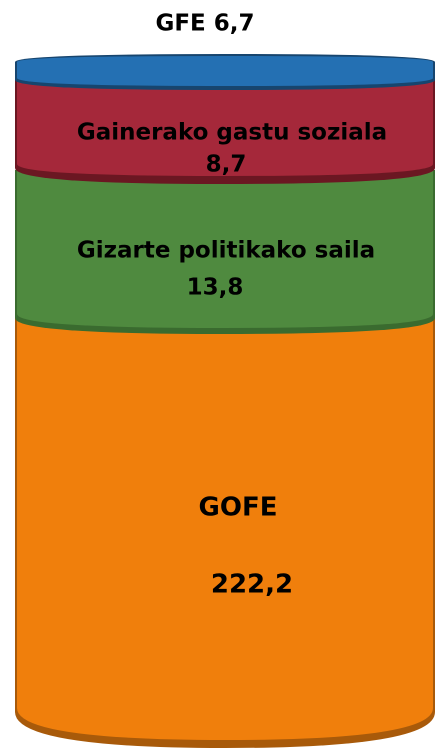  What do you see at coordinates (252, 585) in the screenshot?
I see `segment-value: 222,2` at bounding box center [252, 585].